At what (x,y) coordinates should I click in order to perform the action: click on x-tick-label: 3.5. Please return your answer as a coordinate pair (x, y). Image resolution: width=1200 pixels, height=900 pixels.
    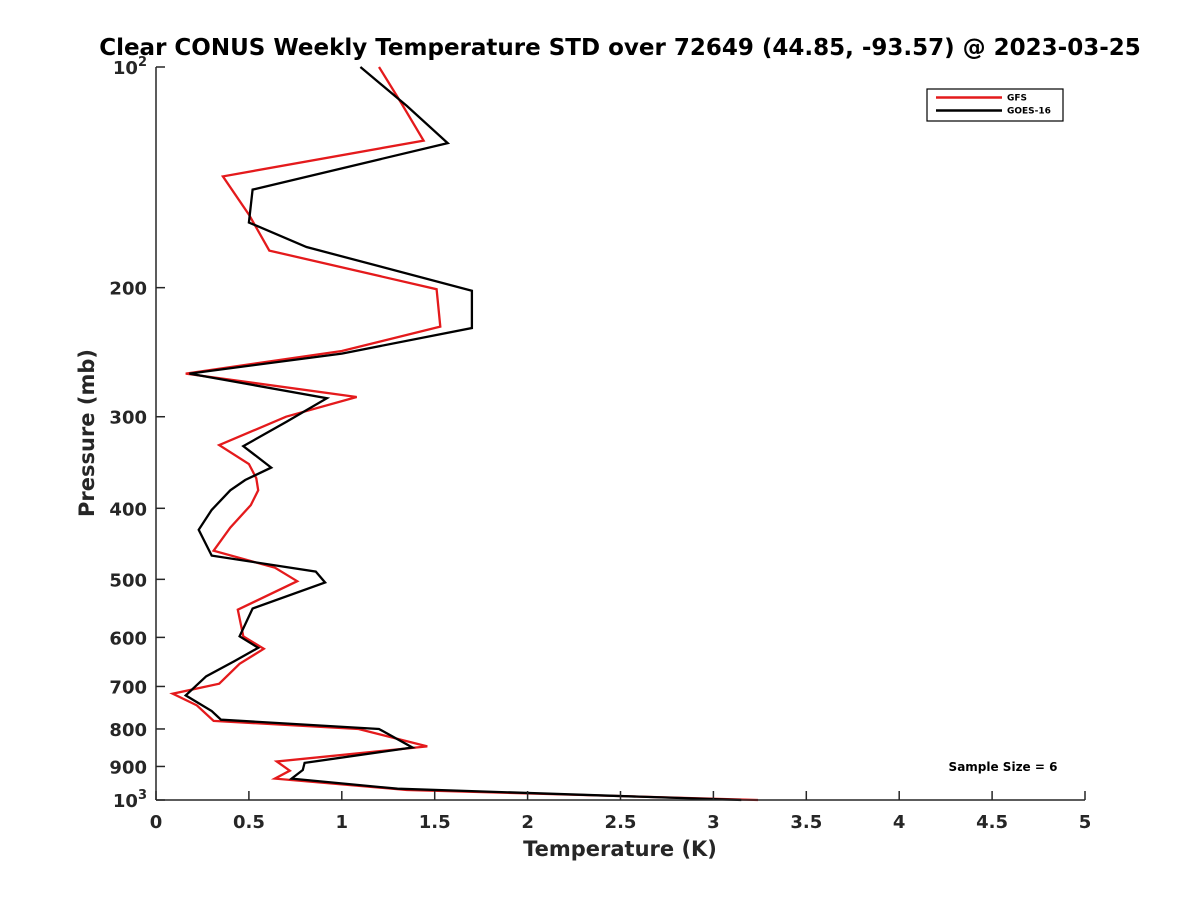
    Looking at the image, I should click on (806, 822).